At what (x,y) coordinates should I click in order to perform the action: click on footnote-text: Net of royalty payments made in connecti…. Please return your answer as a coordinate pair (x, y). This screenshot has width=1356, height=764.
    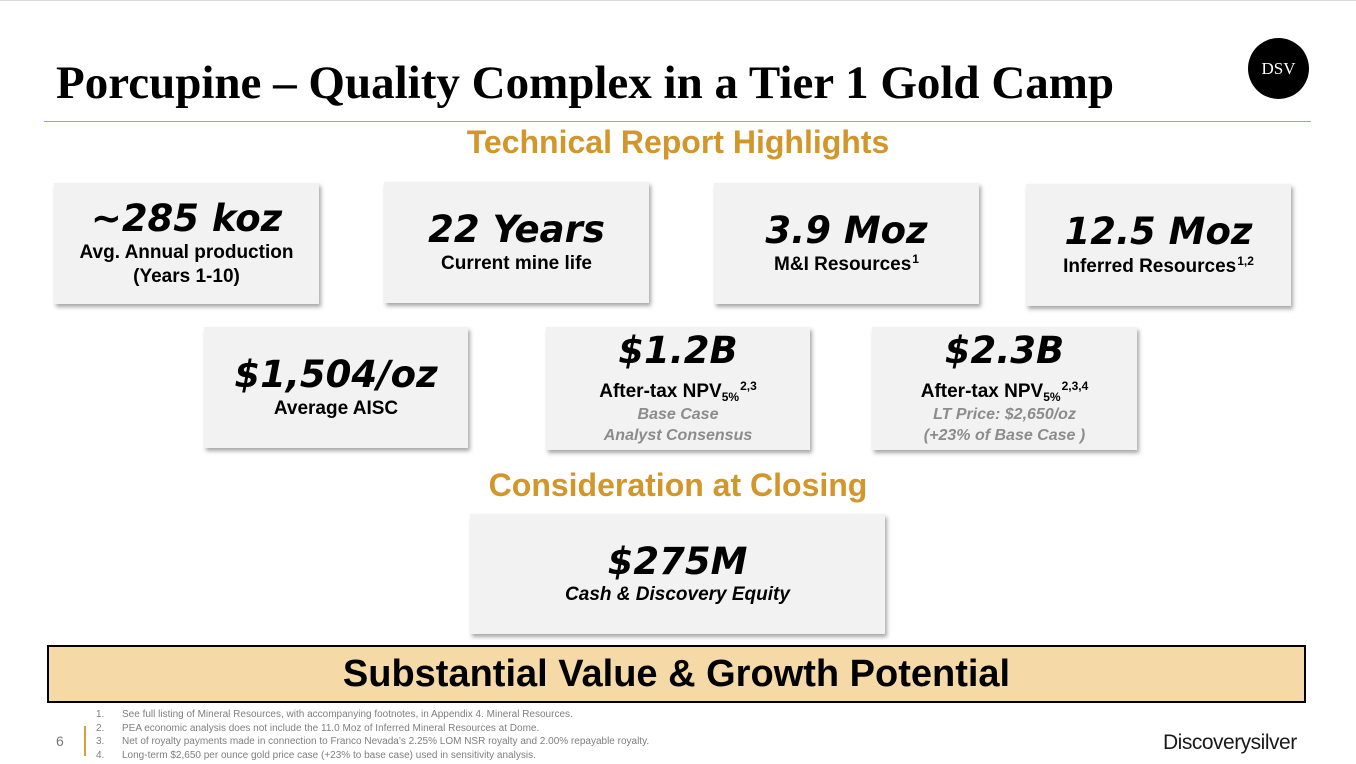
    Looking at the image, I should click on (386, 742).